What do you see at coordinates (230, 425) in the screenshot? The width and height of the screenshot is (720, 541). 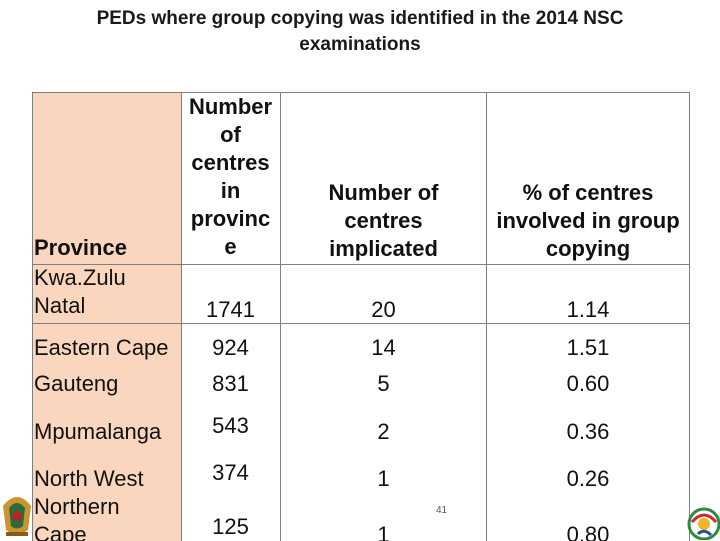 I see `table-row-centres: 543` at bounding box center [230, 425].